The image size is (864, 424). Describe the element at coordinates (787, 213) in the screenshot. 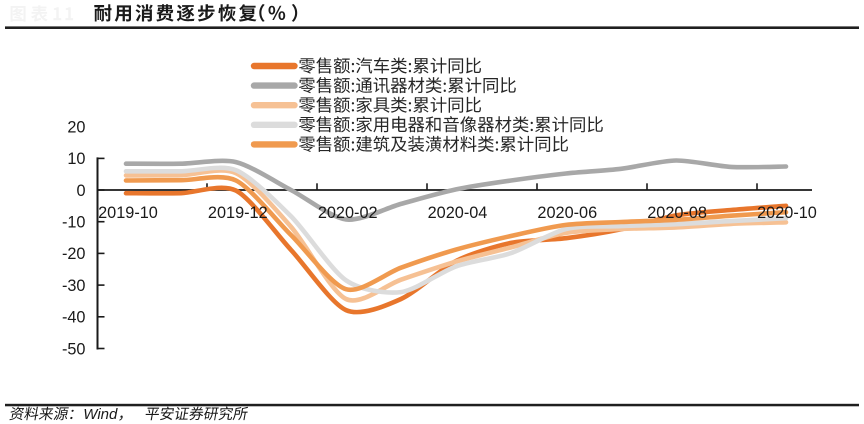

I see `svg-text: 2020-10` at that location.